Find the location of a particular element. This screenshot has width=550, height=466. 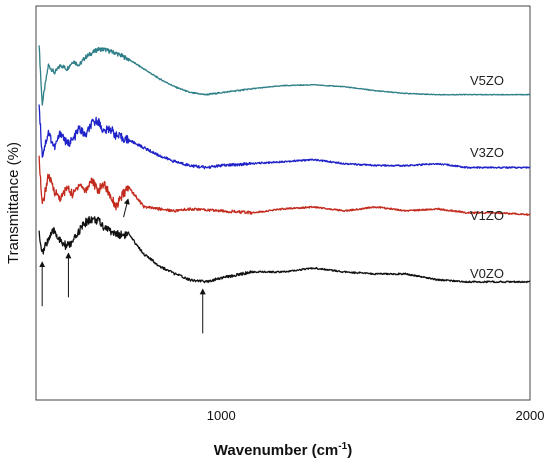

y-axis-title: Transmittance (%) is located at coordinates (13, 203).